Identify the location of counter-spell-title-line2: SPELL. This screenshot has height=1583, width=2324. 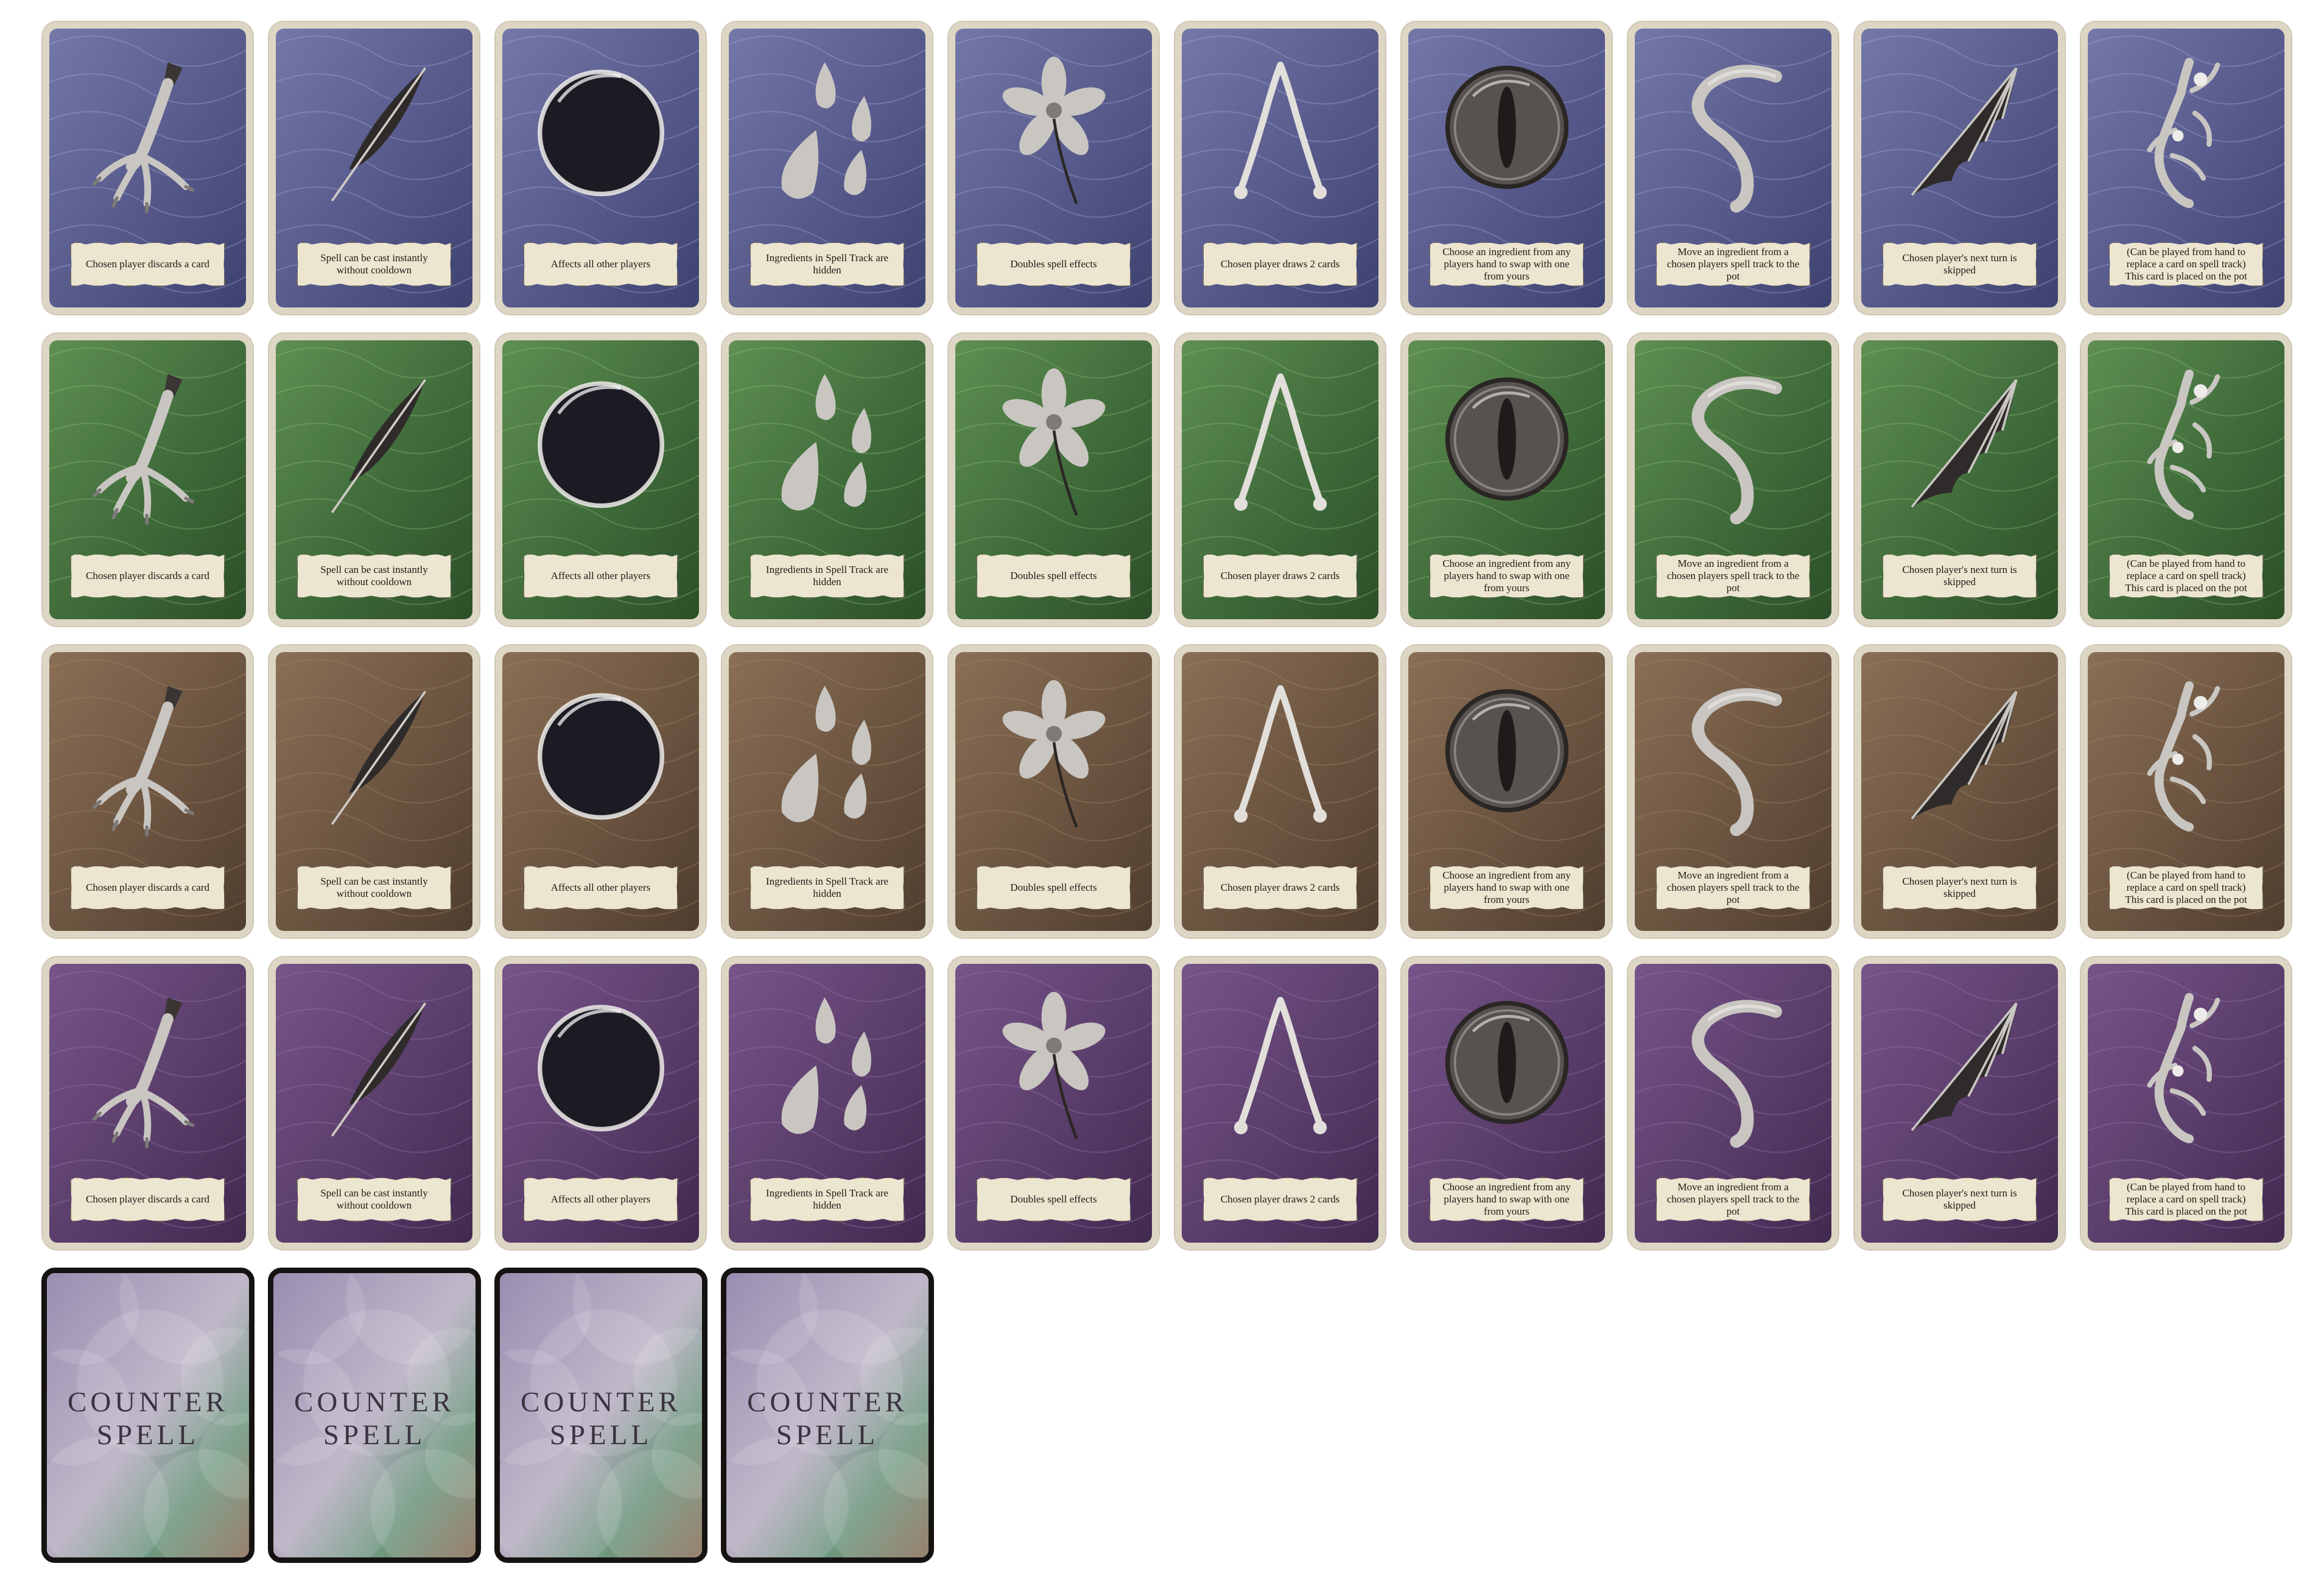
(374, 1435).